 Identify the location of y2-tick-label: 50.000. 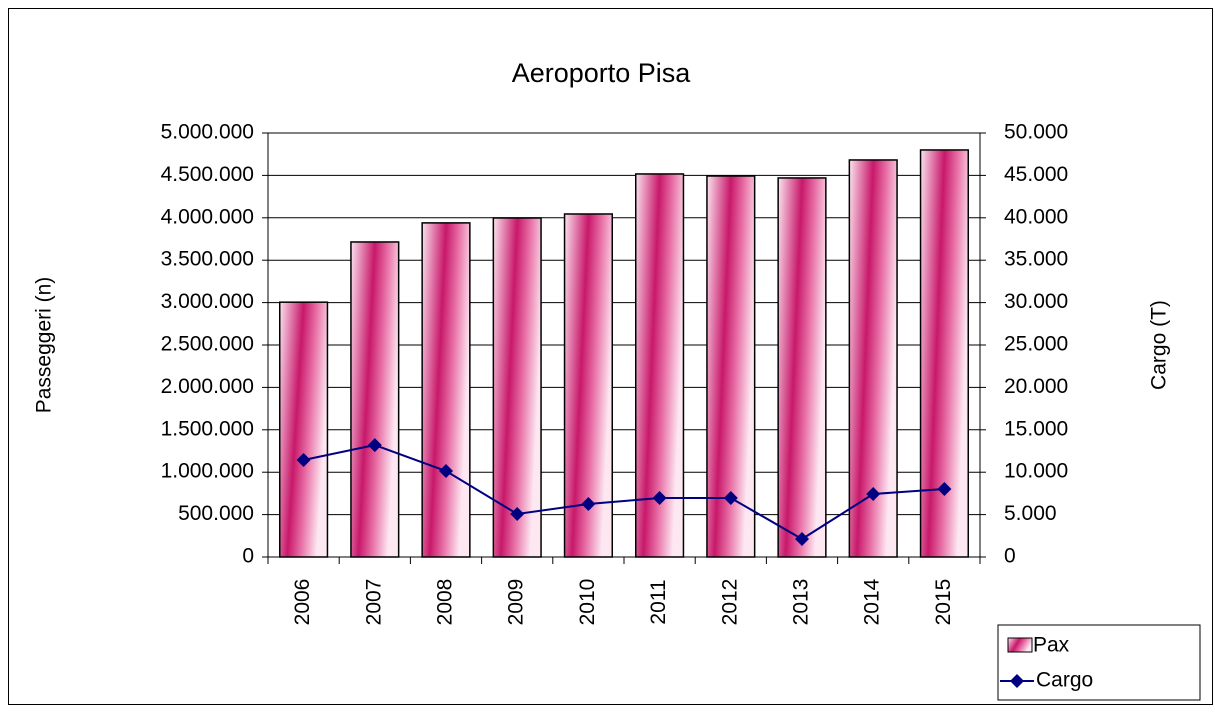
(1036, 132).